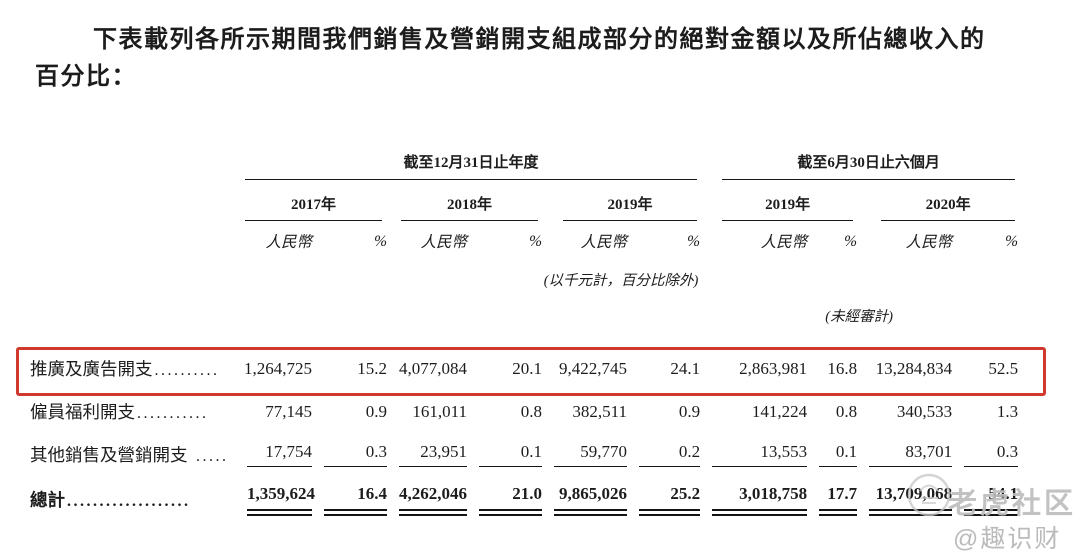 The image size is (1080, 560). I want to click on cell-value: 3,018,758, so click(754, 499).